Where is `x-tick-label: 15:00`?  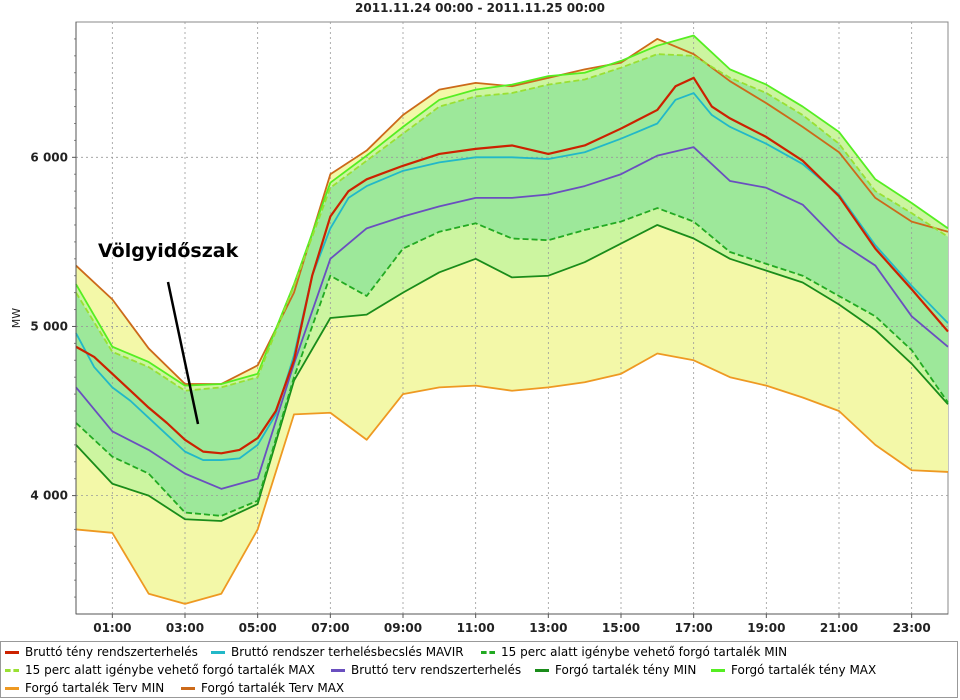
x-tick-label: 15:00 is located at coordinates (621, 628).